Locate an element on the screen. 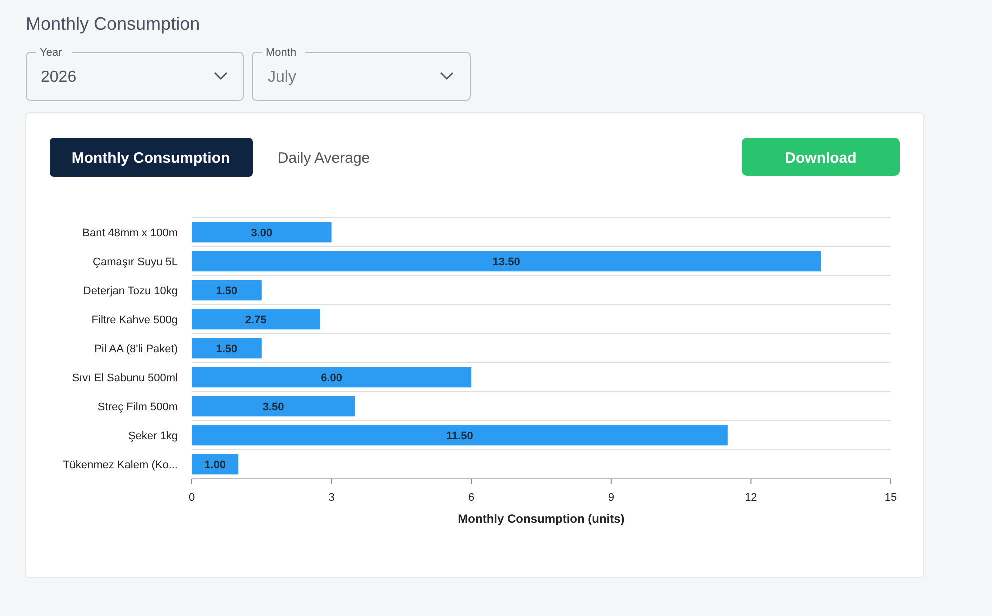 The image size is (992, 616). data-label: 13.50 is located at coordinates (506, 262).